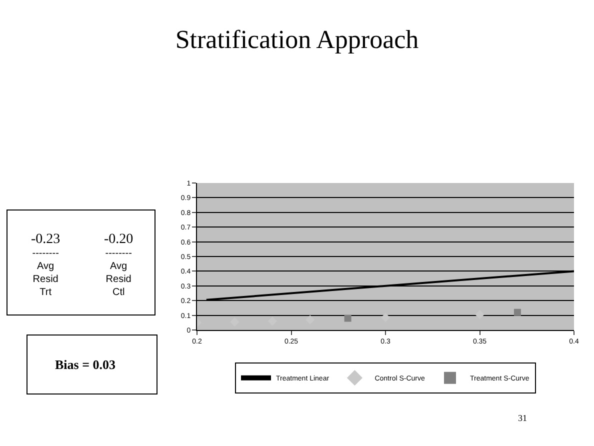 The image size is (594, 446). Describe the element at coordinates (522, 418) in the screenshot. I see `text: 31` at that location.